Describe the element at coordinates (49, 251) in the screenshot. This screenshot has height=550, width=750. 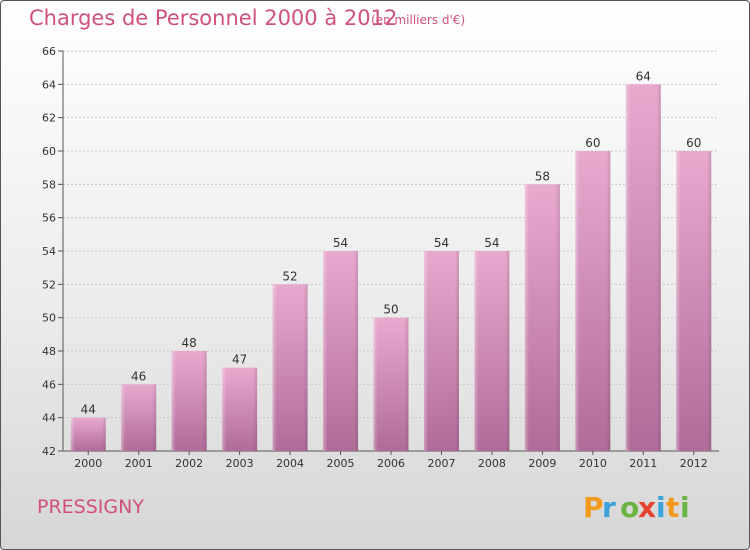
I see `y-tick-label: 54` at that location.